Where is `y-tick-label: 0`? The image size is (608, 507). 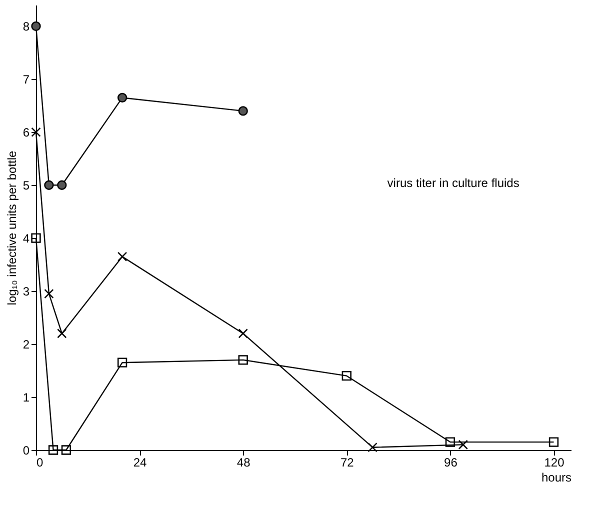 y-tick-label: 0 is located at coordinates (26, 451).